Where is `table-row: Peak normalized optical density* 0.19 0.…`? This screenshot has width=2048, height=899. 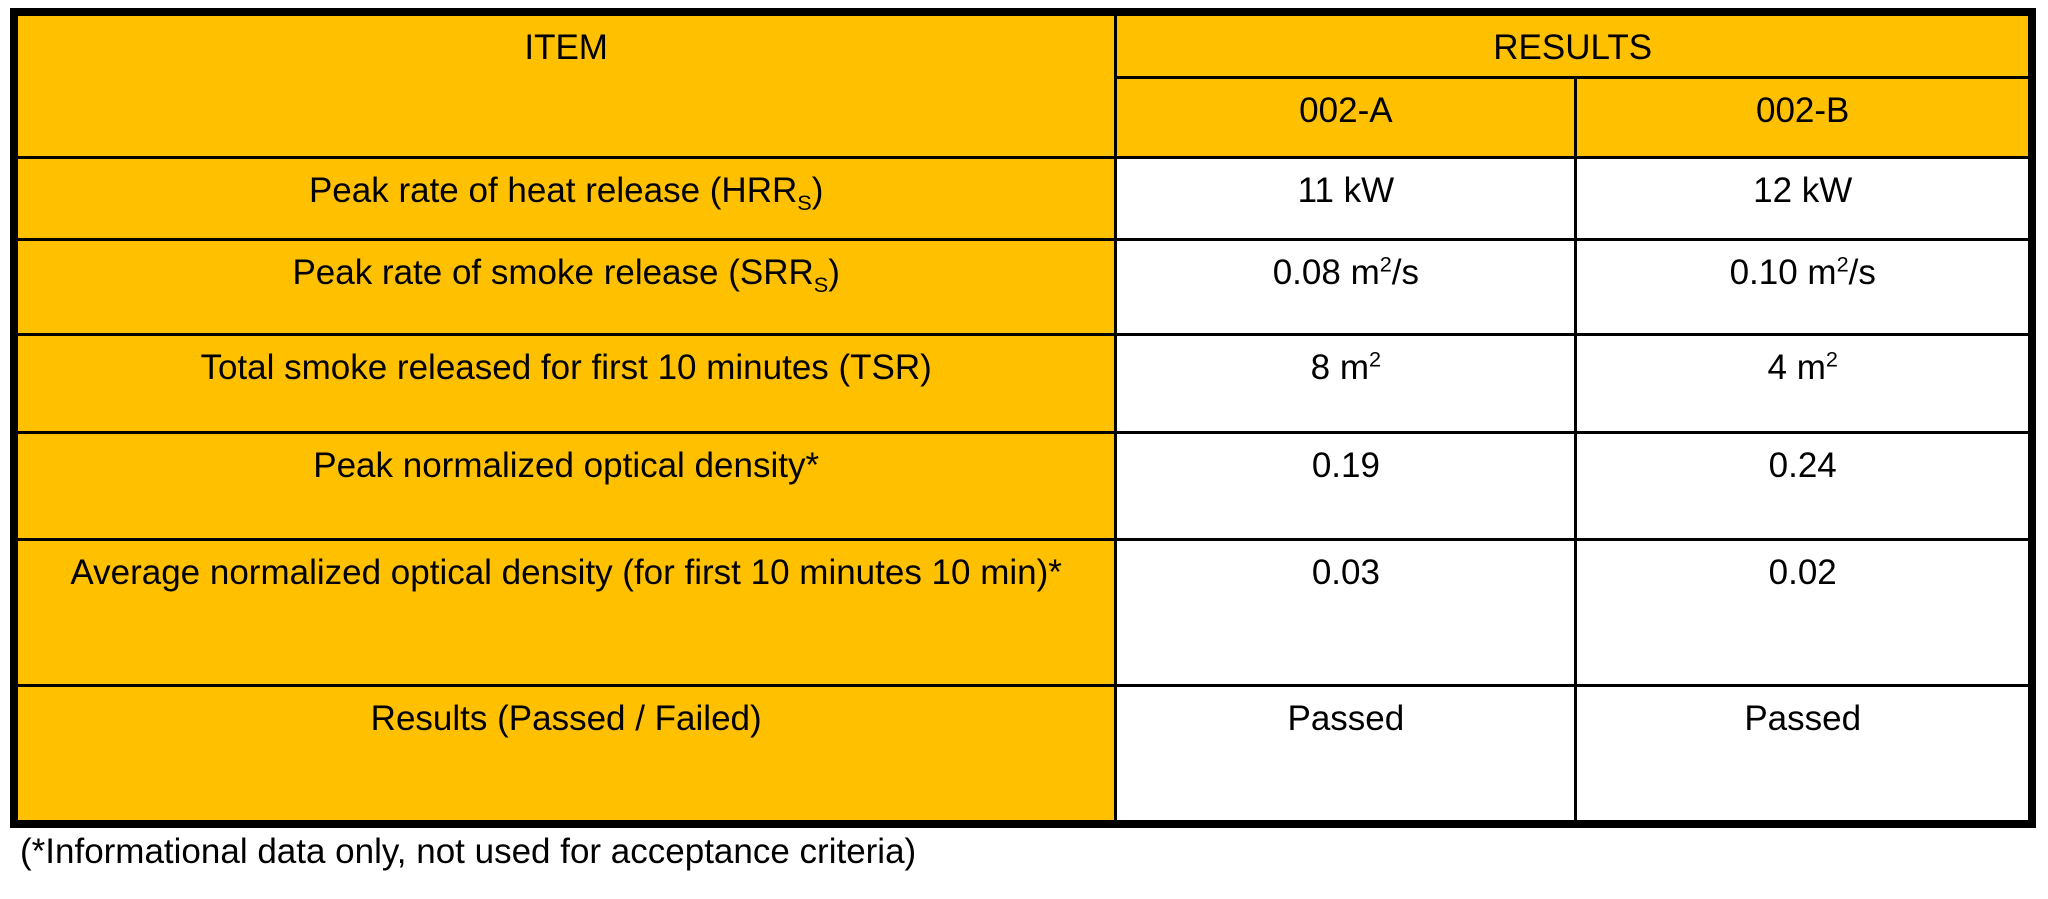
table-row: Peak normalized optical density* 0.19 0.… is located at coordinates (1023, 486).